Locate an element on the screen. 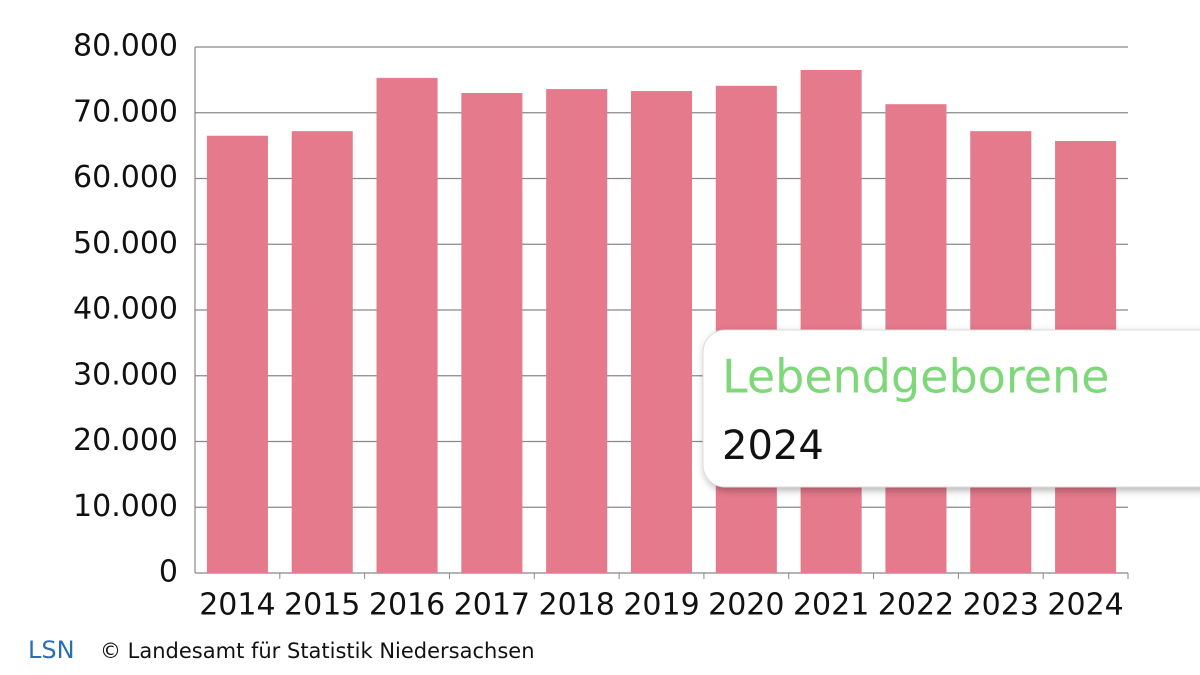 The height and width of the screenshot is (675, 1200). annotation: Lebendgeborene 2024 is located at coordinates (951, 408).